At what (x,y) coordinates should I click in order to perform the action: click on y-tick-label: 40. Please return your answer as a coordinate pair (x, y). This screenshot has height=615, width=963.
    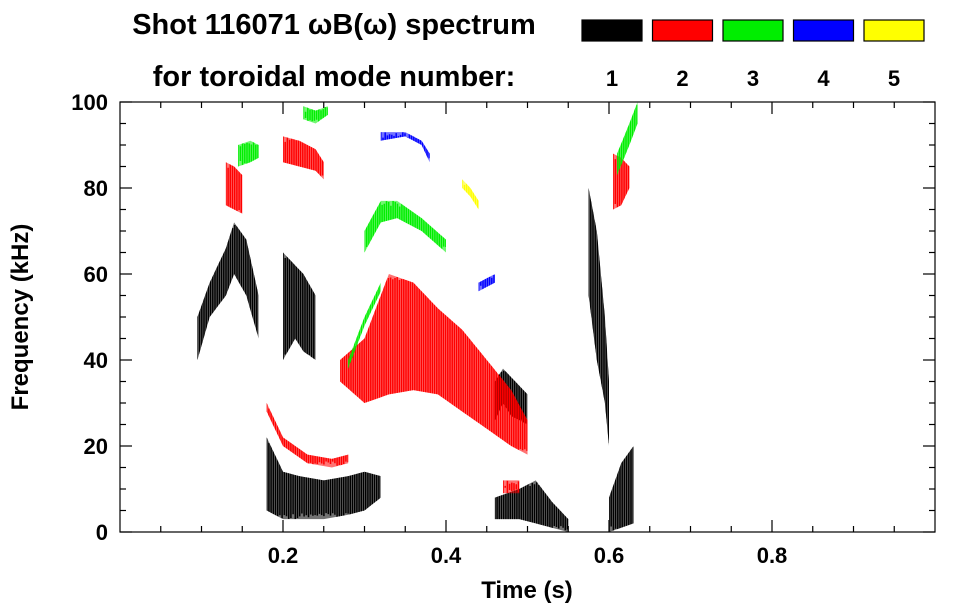
    Looking at the image, I should click on (96, 360).